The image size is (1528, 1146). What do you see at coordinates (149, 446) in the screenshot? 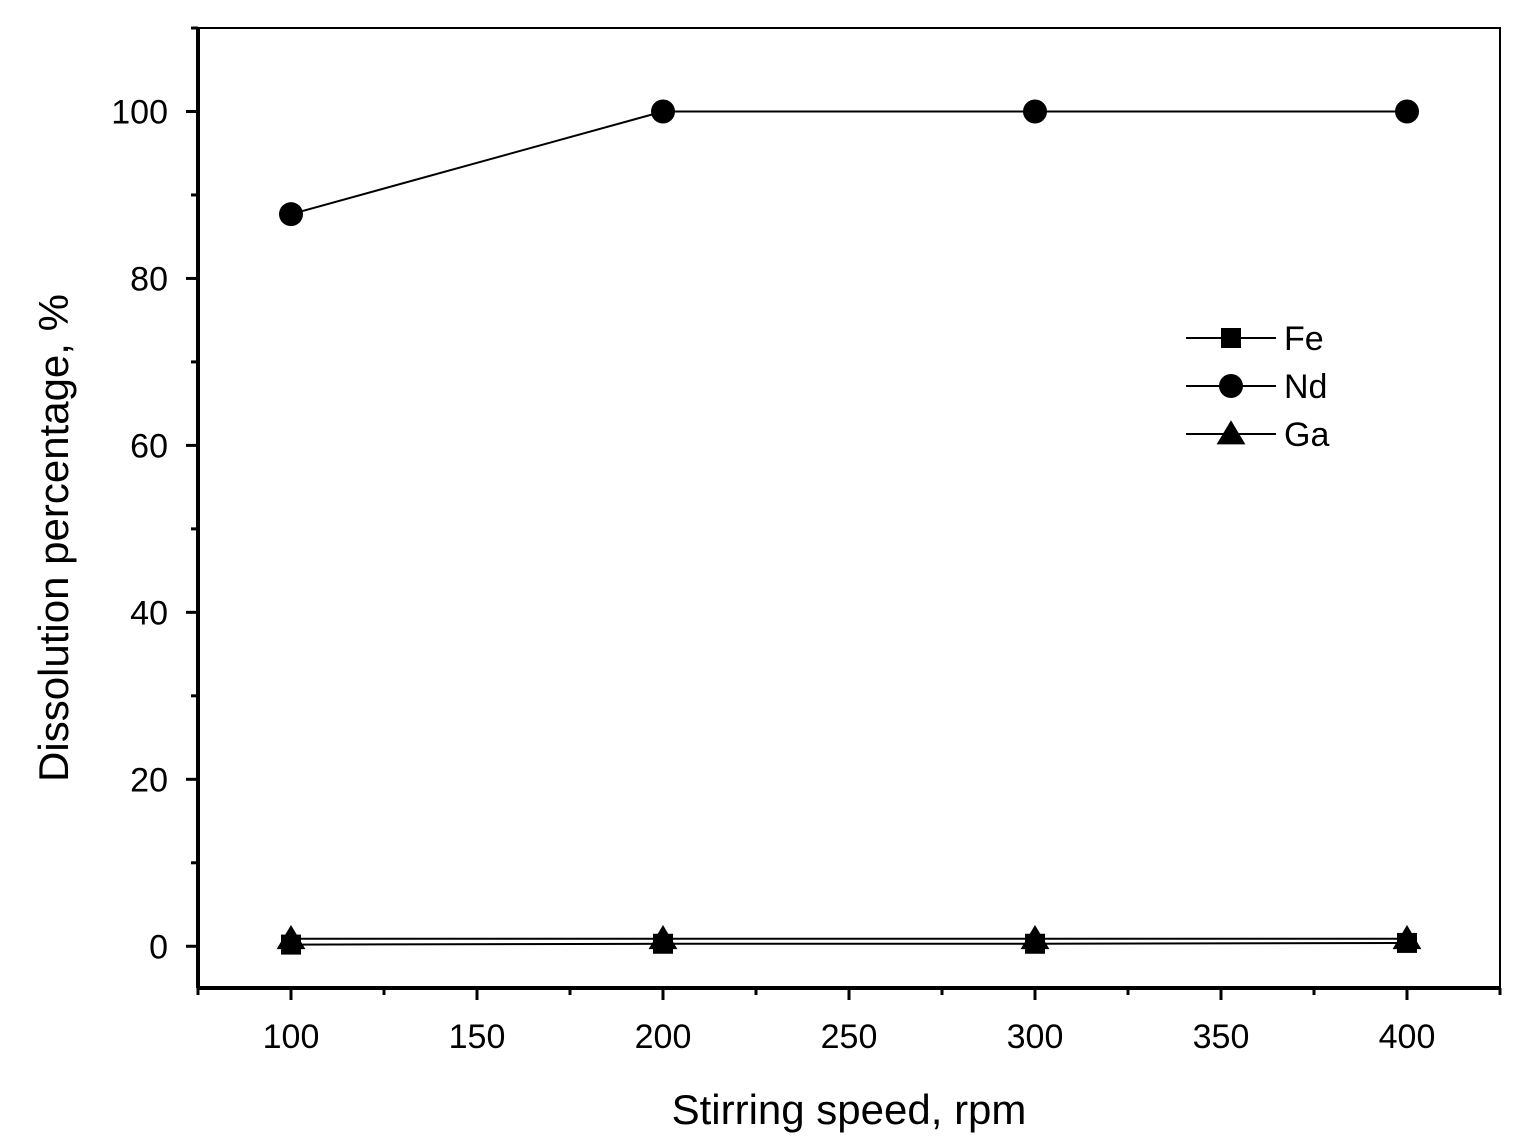
I see `y-tick-label: 60` at bounding box center [149, 446].